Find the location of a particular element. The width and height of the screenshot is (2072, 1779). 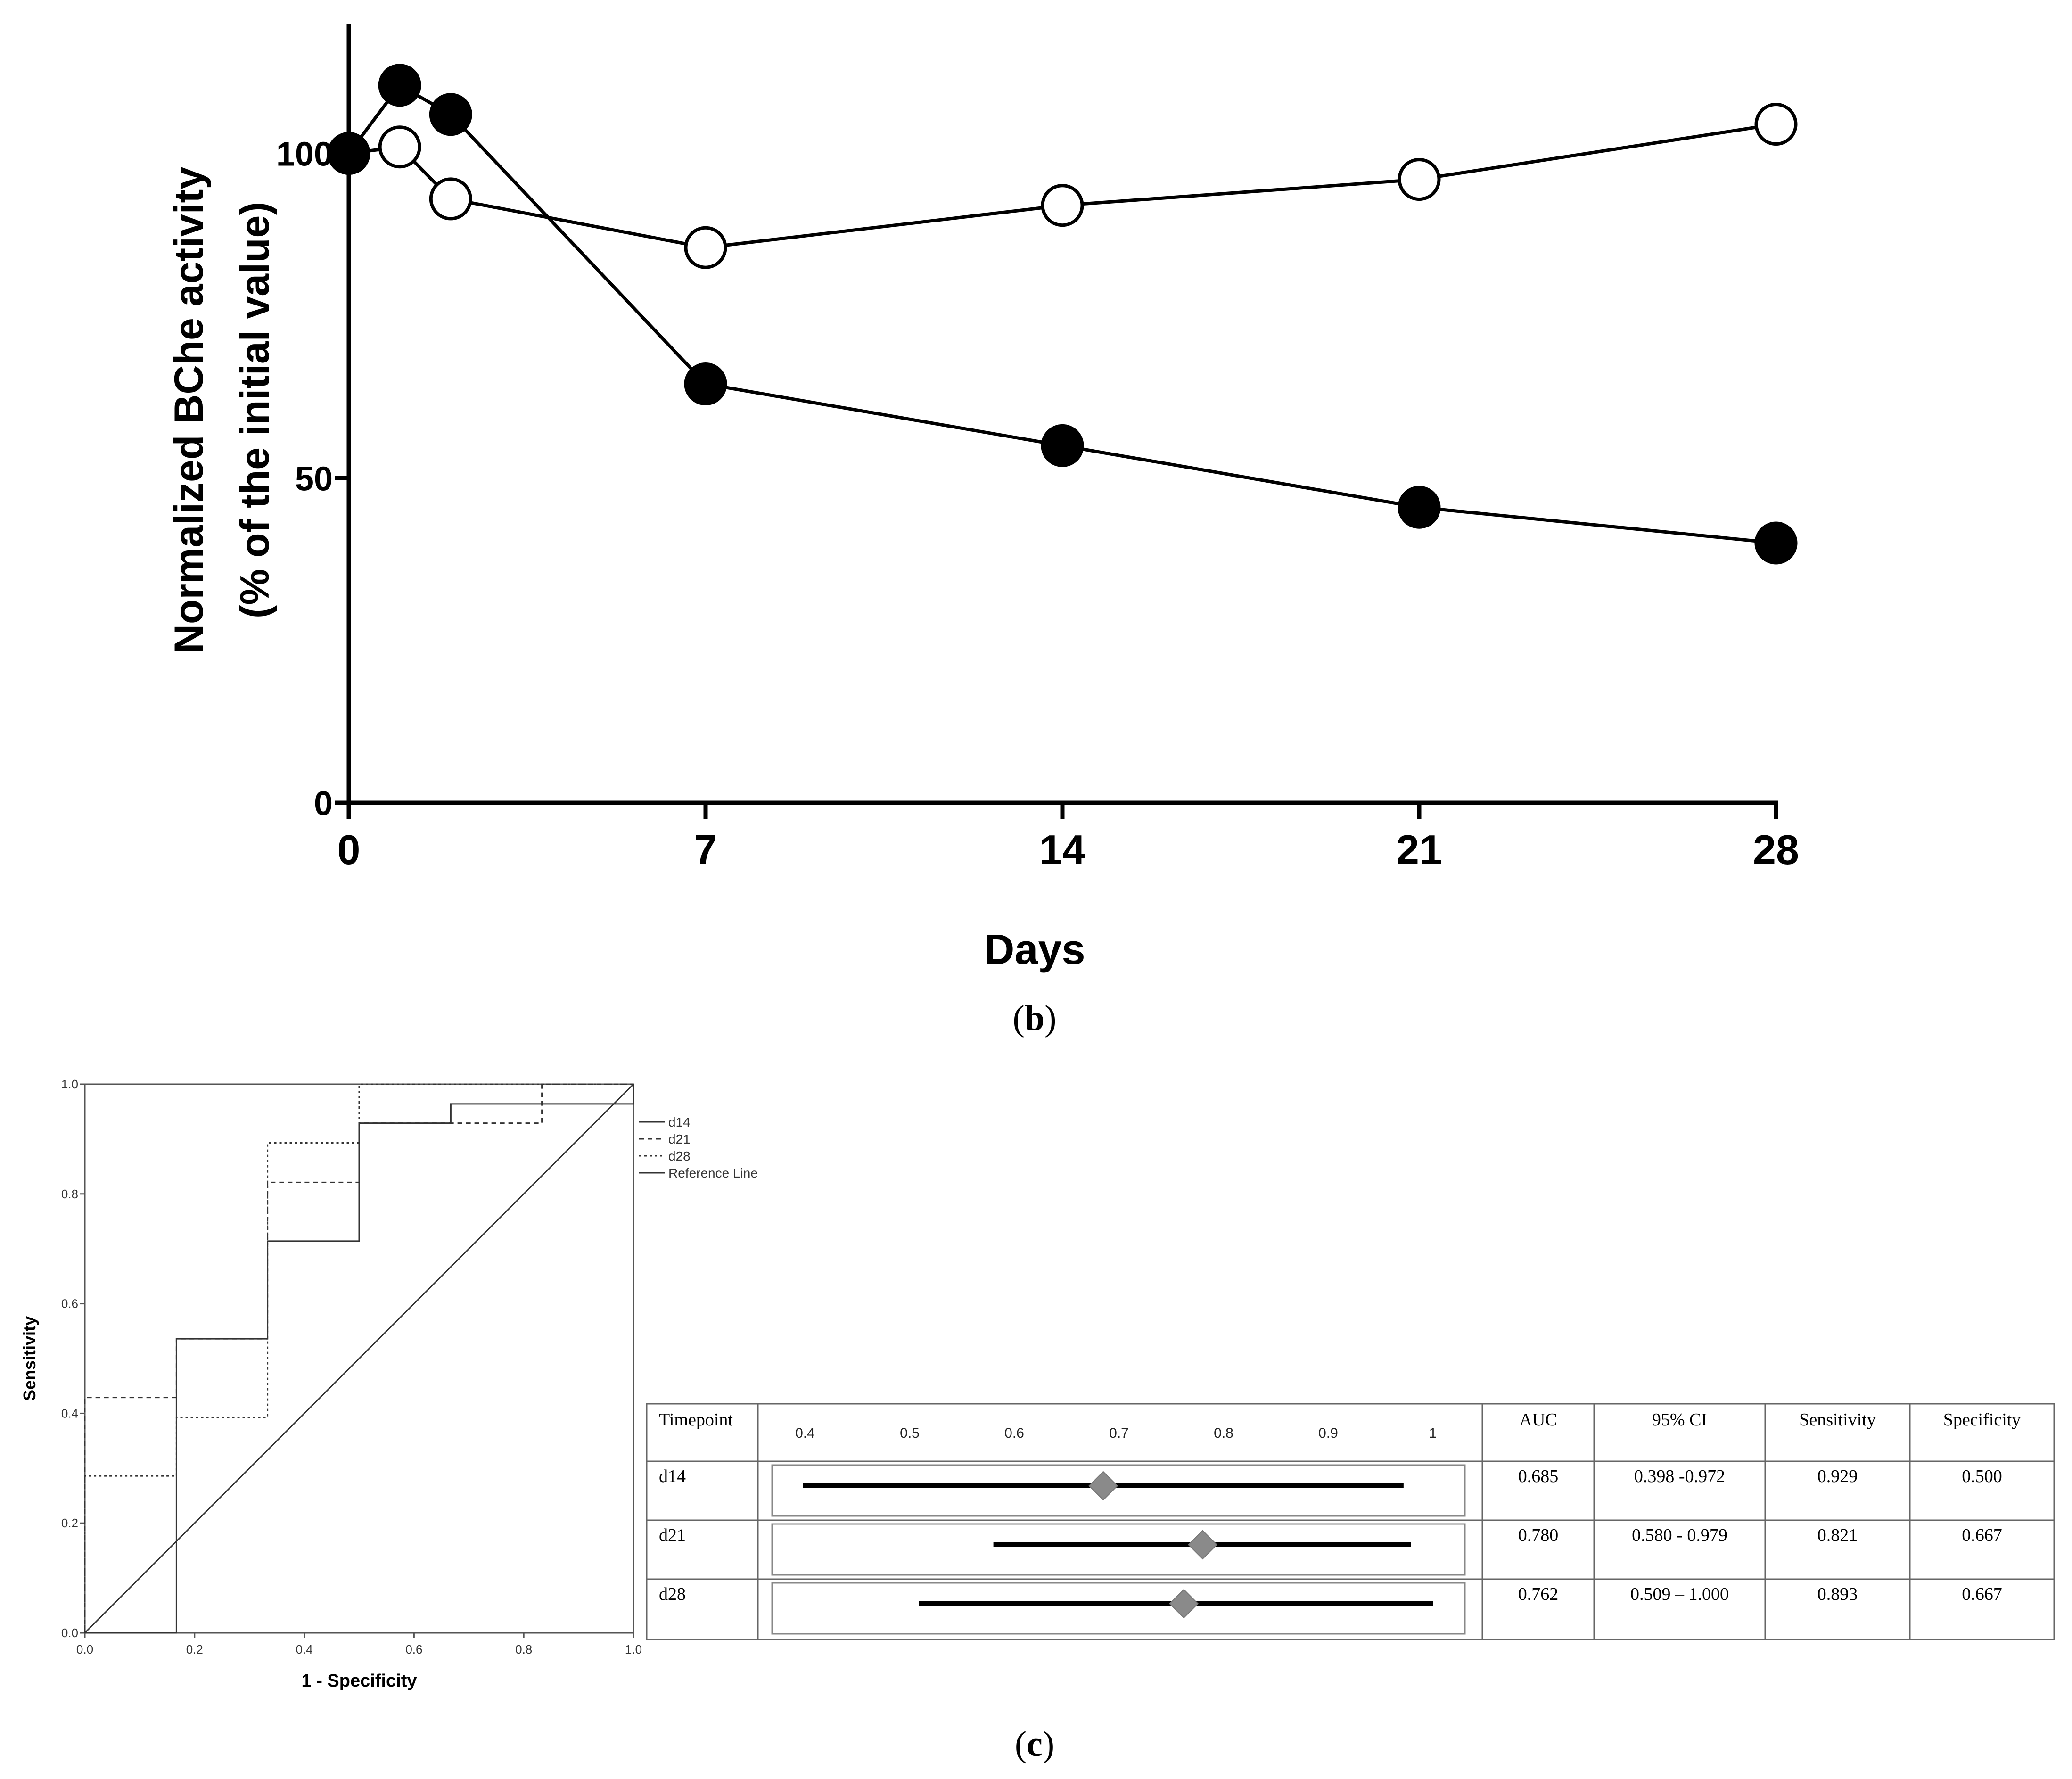

table-header-cell: Specificity is located at coordinates (1982, 1420).